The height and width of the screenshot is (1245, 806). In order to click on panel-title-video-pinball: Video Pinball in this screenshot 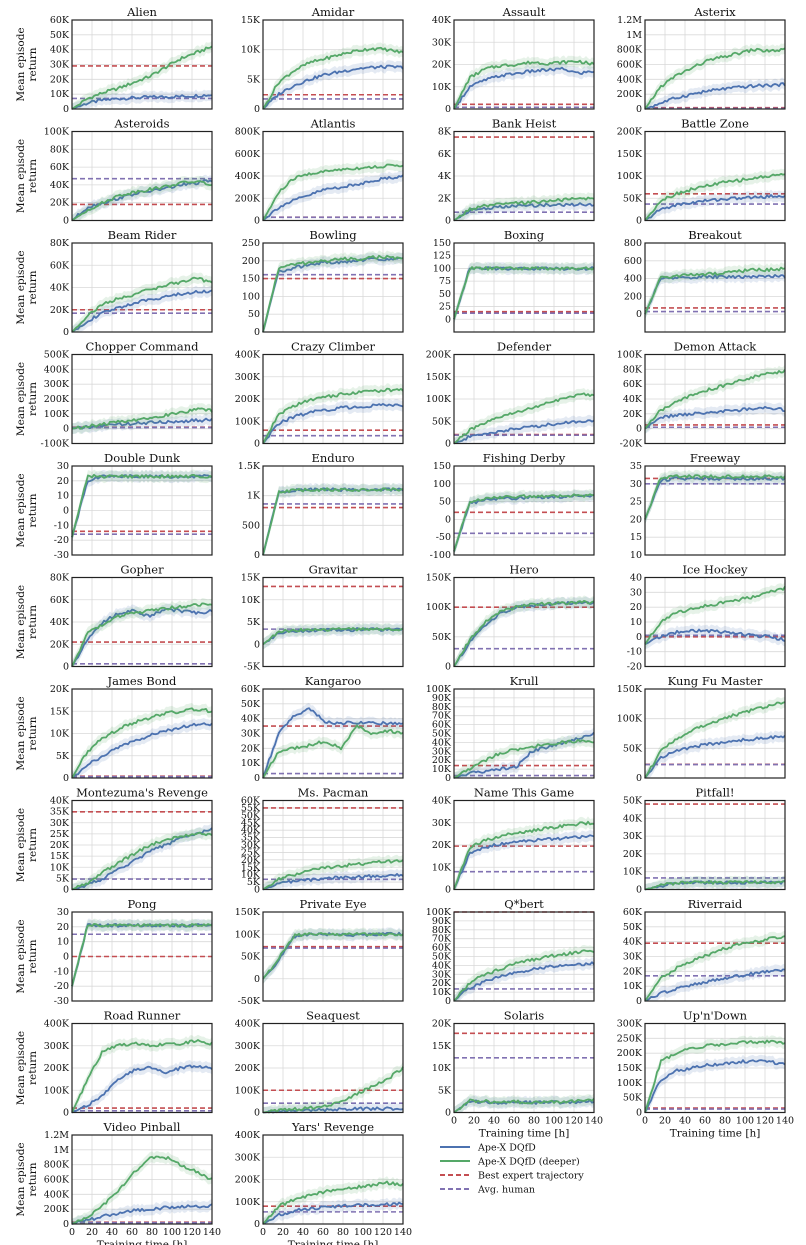, I will do `click(142, 1127)`.